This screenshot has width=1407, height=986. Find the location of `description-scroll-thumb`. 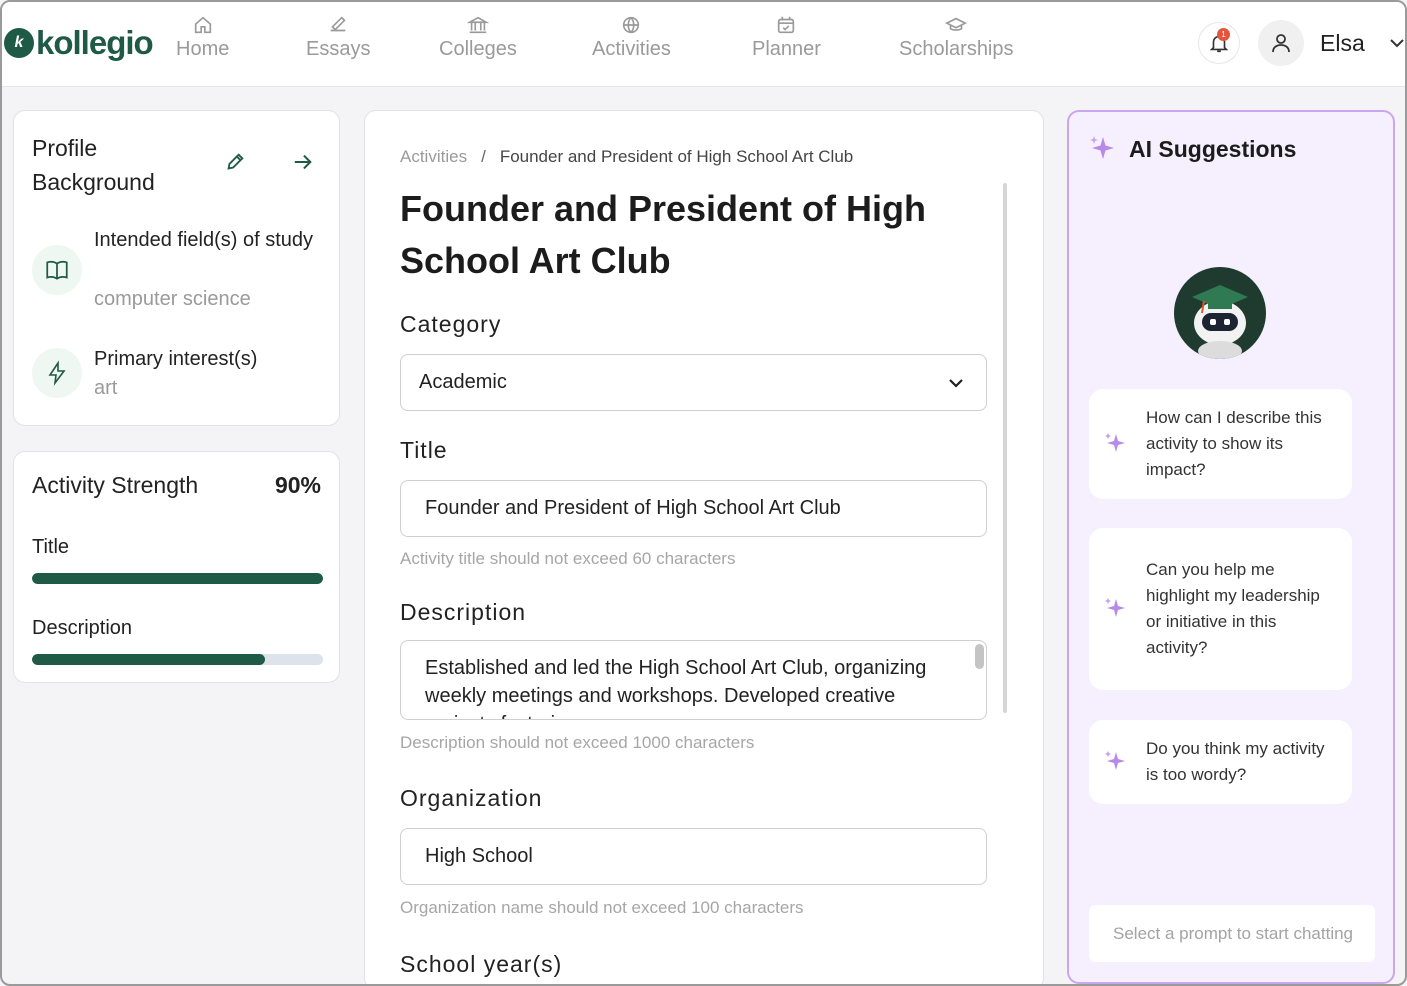

description-scroll-thumb is located at coordinates (979, 656).